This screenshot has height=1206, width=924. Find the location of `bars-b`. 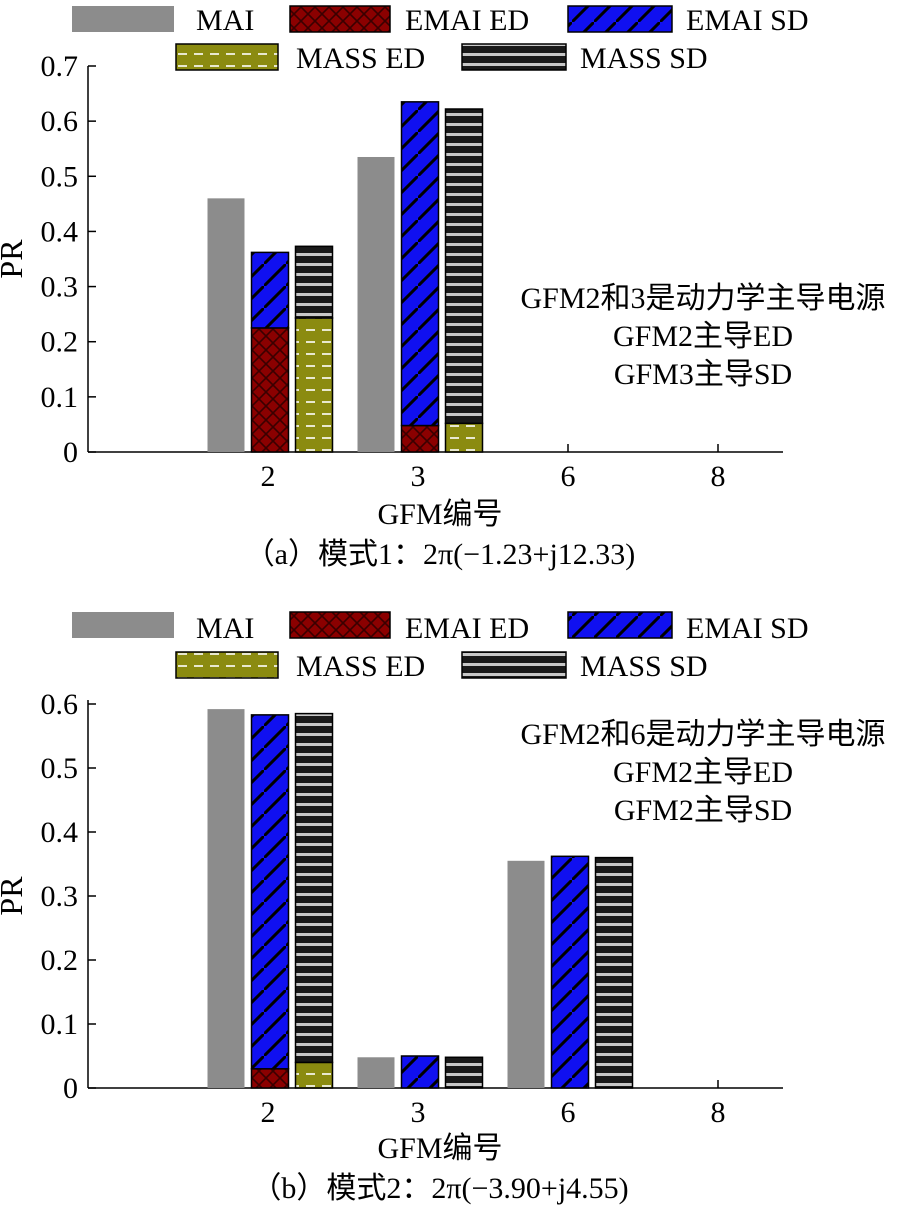

bars-b is located at coordinates (420, 899).